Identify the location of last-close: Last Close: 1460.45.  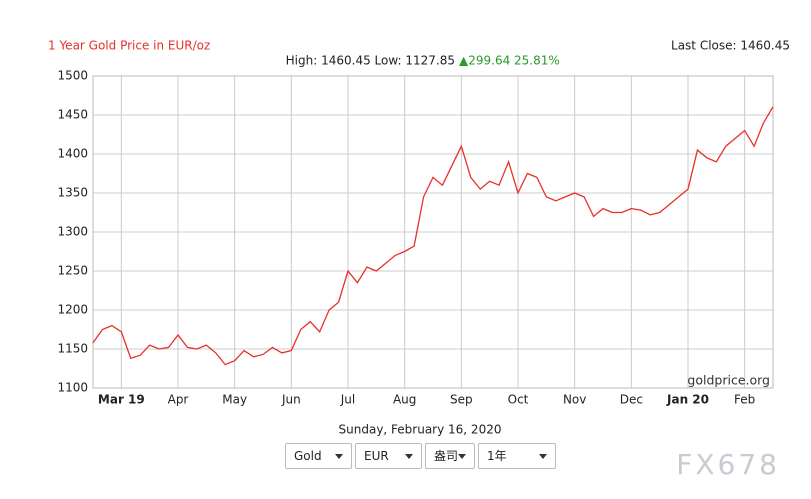
(730, 46).